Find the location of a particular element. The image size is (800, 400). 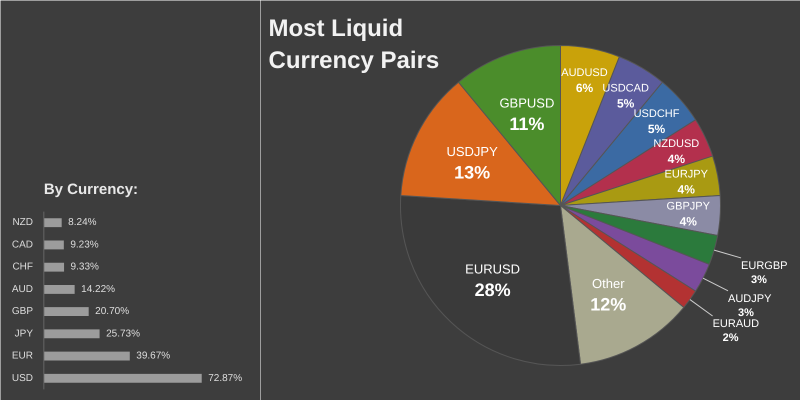

slice-label: USDJPY is located at coordinates (472, 151).